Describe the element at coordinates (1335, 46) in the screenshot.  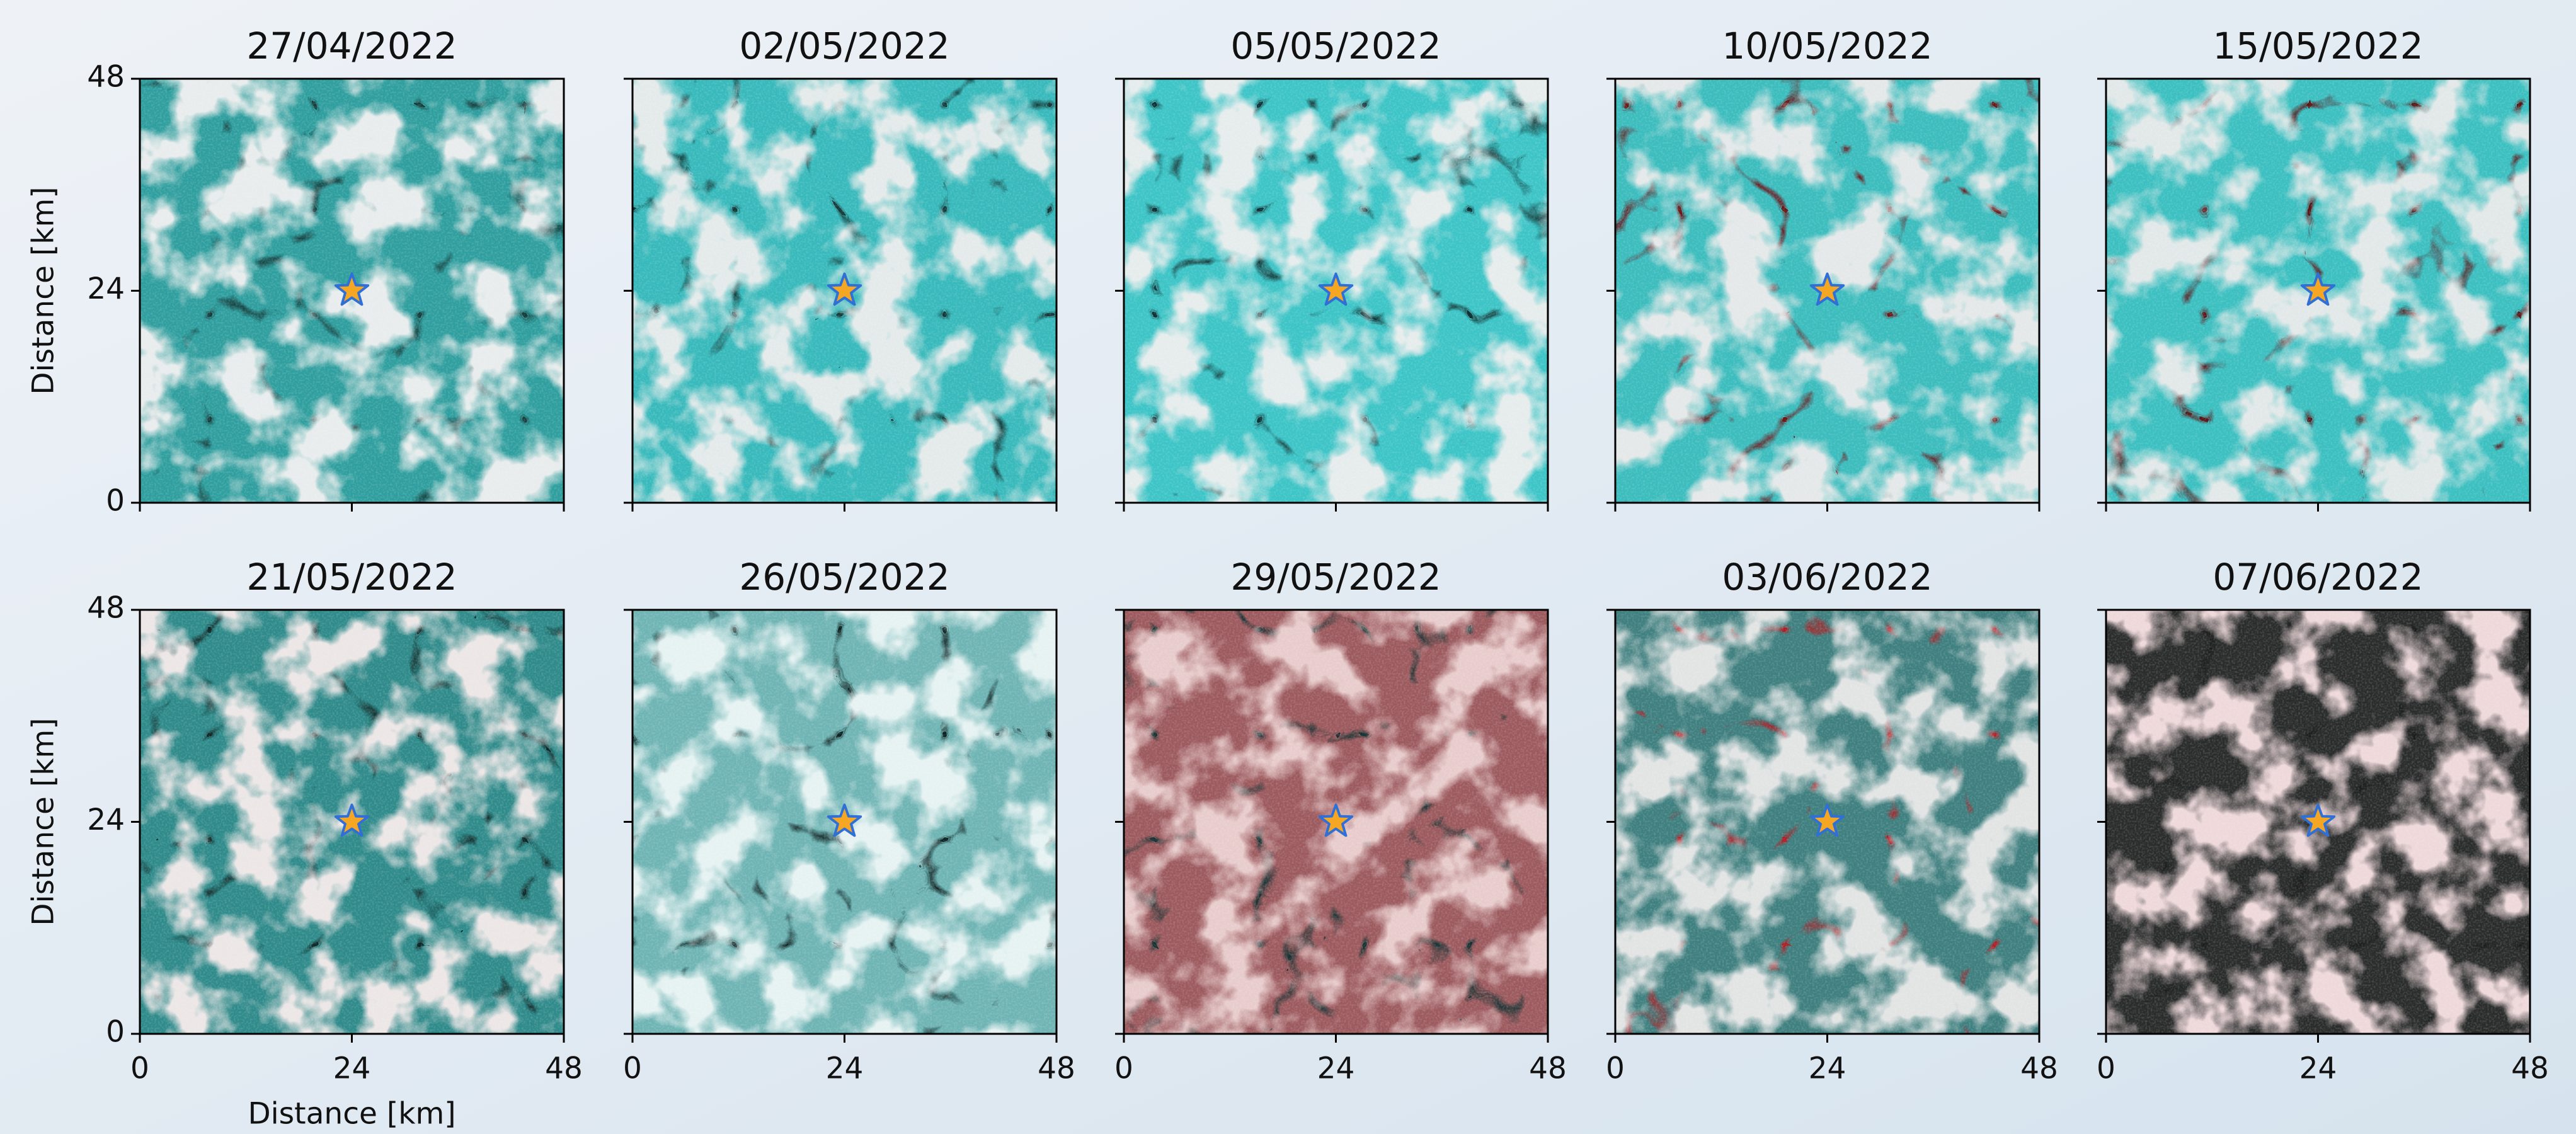
I see `panel-title: 05/05/2022` at that location.